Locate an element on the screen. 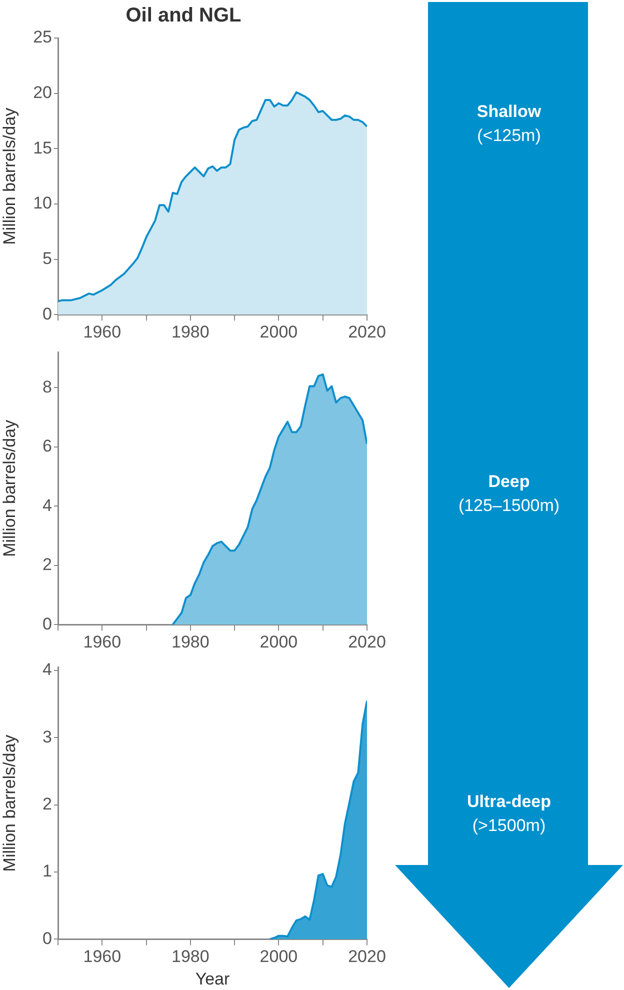 The height and width of the screenshot is (990, 624). text: Deep is located at coordinates (509, 482).